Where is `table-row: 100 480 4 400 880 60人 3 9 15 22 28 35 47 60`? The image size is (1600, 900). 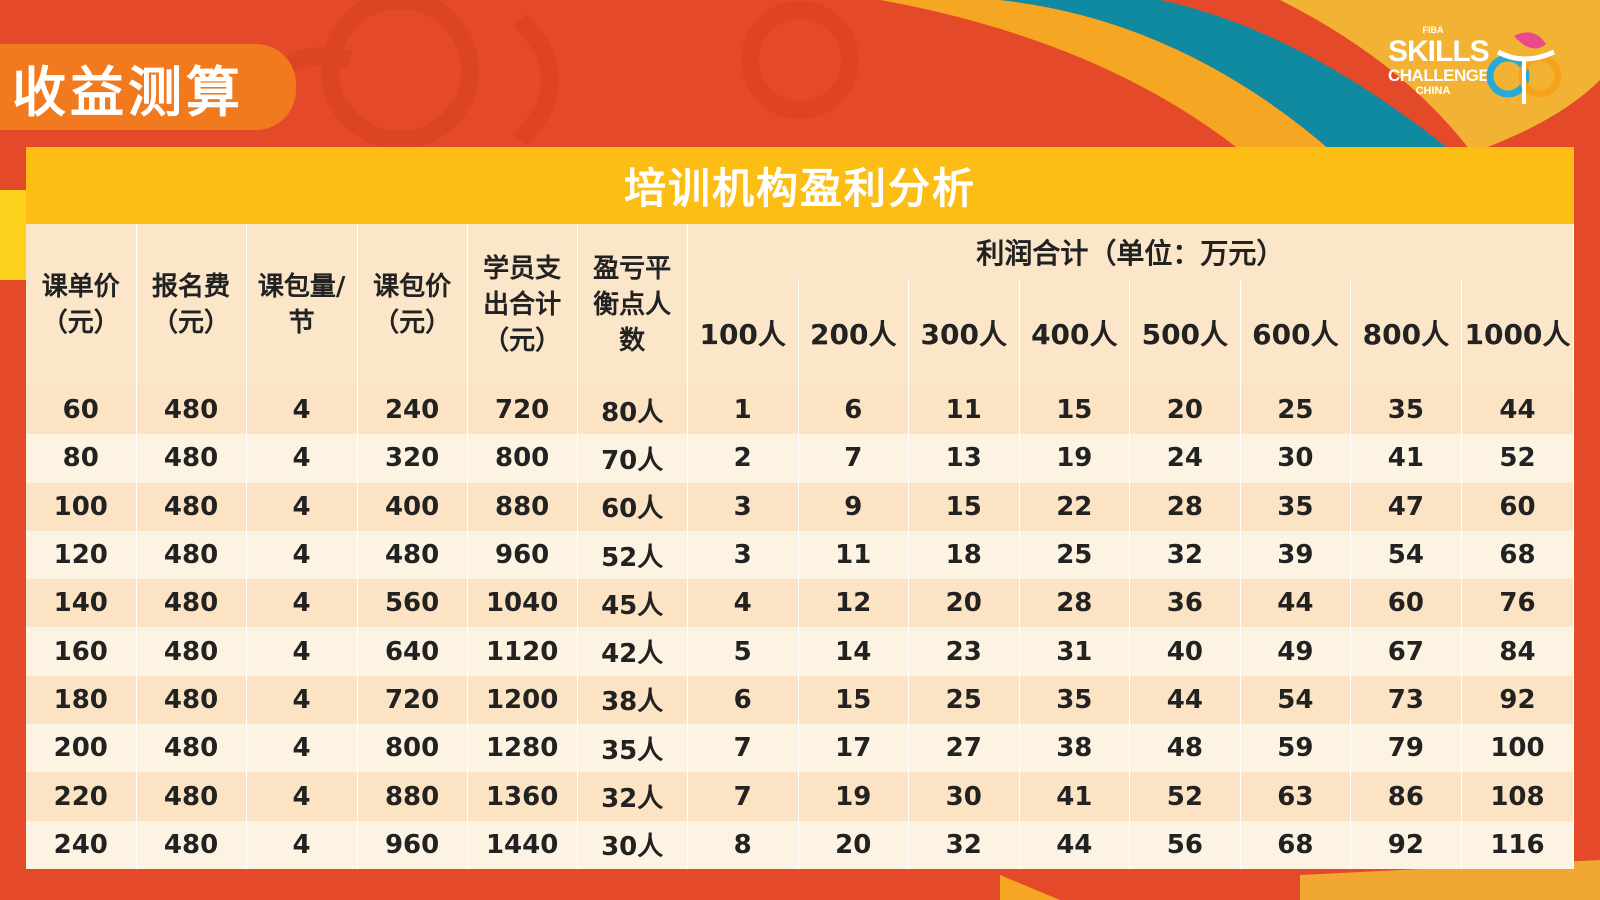
table-row: 100 480 4 400 880 60人 3 9 15 22 28 35 47 60 is located at coordinates (800, 506).